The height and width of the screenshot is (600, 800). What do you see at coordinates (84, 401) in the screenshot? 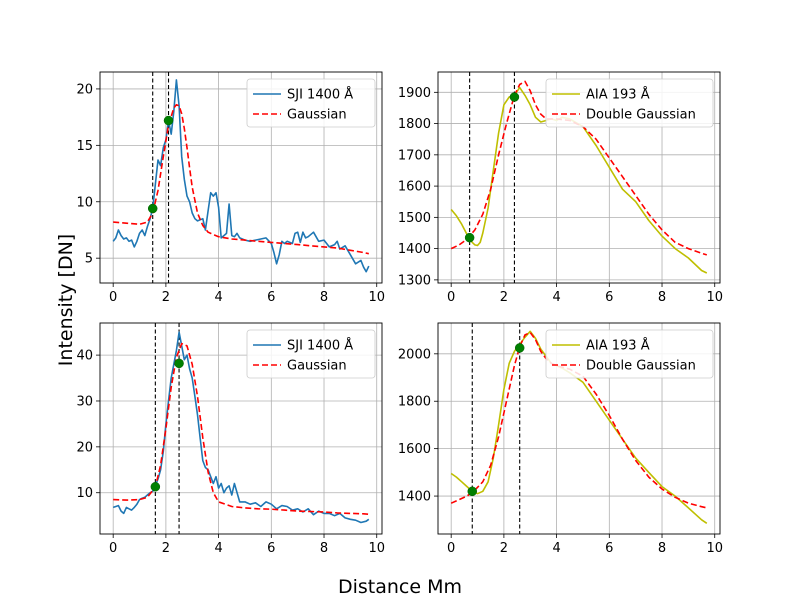
I see `y-tick-label: 30` at bounding box center [84, 401].